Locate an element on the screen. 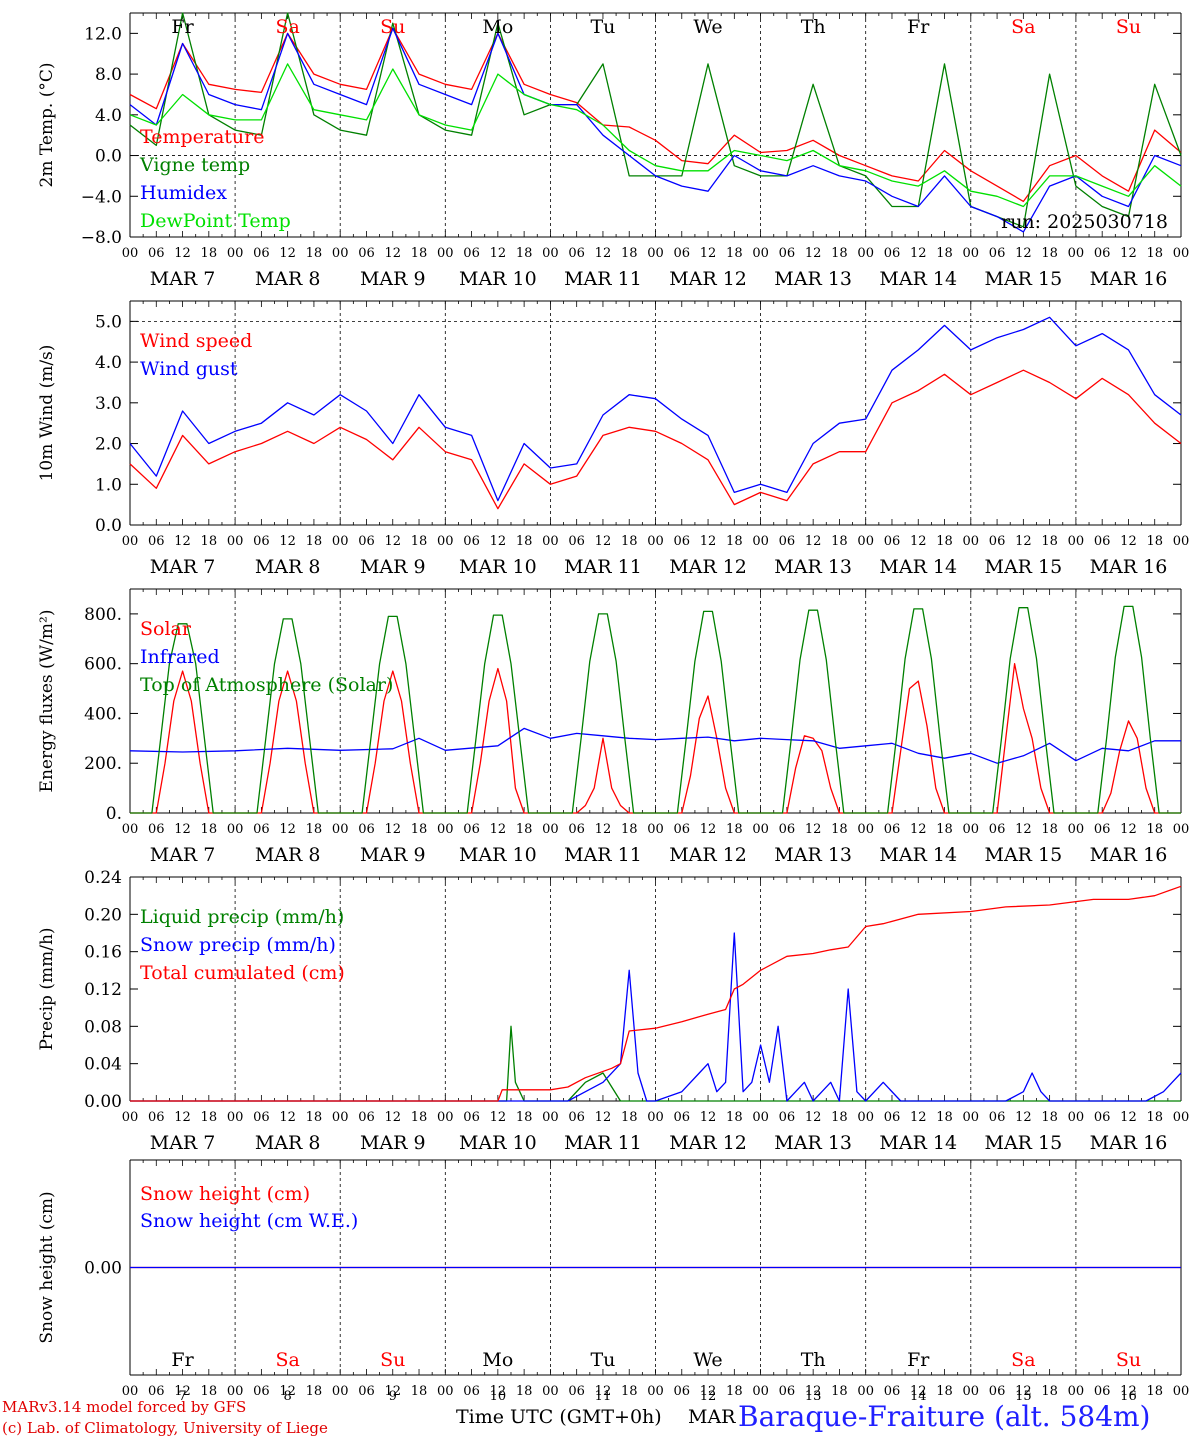  x-axis-month: MAR is located at coordinates (712, 1417).